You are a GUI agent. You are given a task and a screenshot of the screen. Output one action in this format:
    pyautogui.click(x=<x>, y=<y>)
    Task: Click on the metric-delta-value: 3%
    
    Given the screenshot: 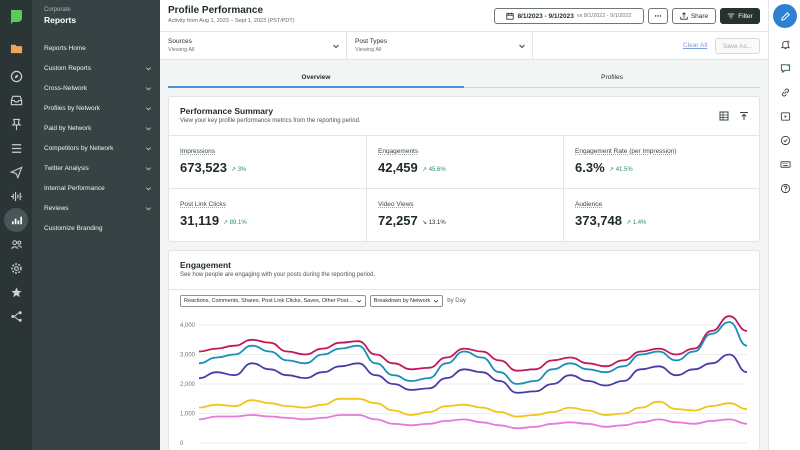 What is the action you would take?
    pyautogui.click(x=242, y=170)
    